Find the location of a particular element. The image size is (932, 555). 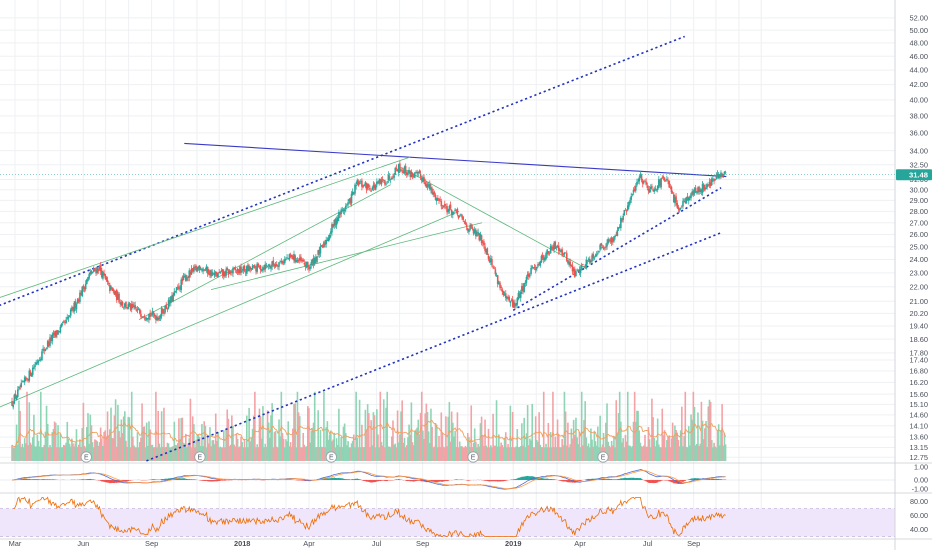

price-tick-label: 24.00 is located at coordinates (919, 259).